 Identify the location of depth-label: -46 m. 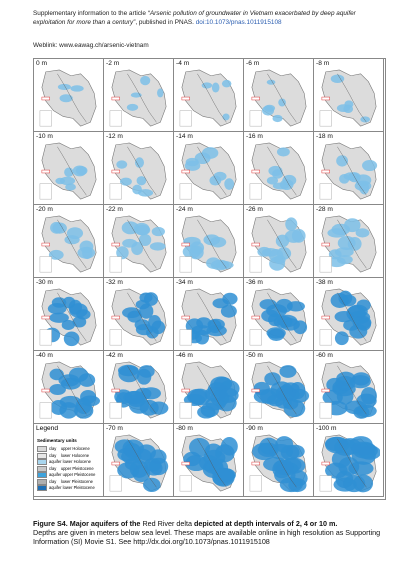
(184, 355).